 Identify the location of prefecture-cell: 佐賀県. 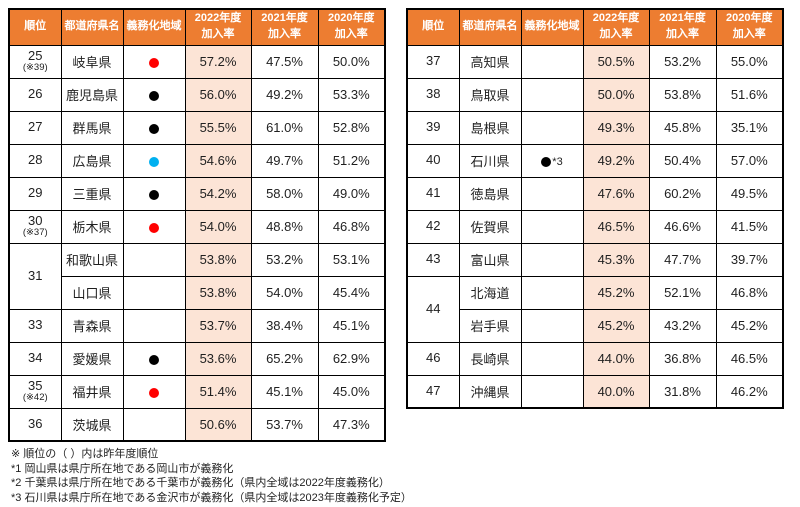
(490, 226).